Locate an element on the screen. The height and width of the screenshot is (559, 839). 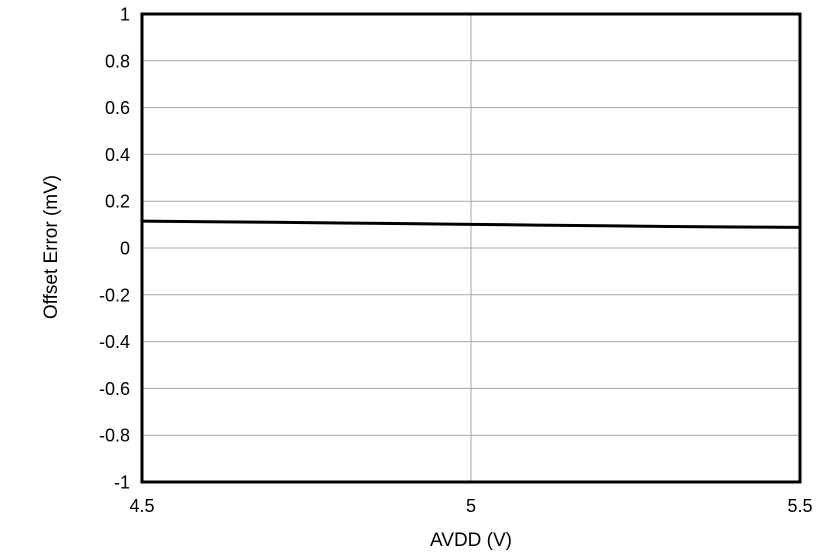
y-axis-title: Offset Error (mV) is located at coordinates (51, 247).